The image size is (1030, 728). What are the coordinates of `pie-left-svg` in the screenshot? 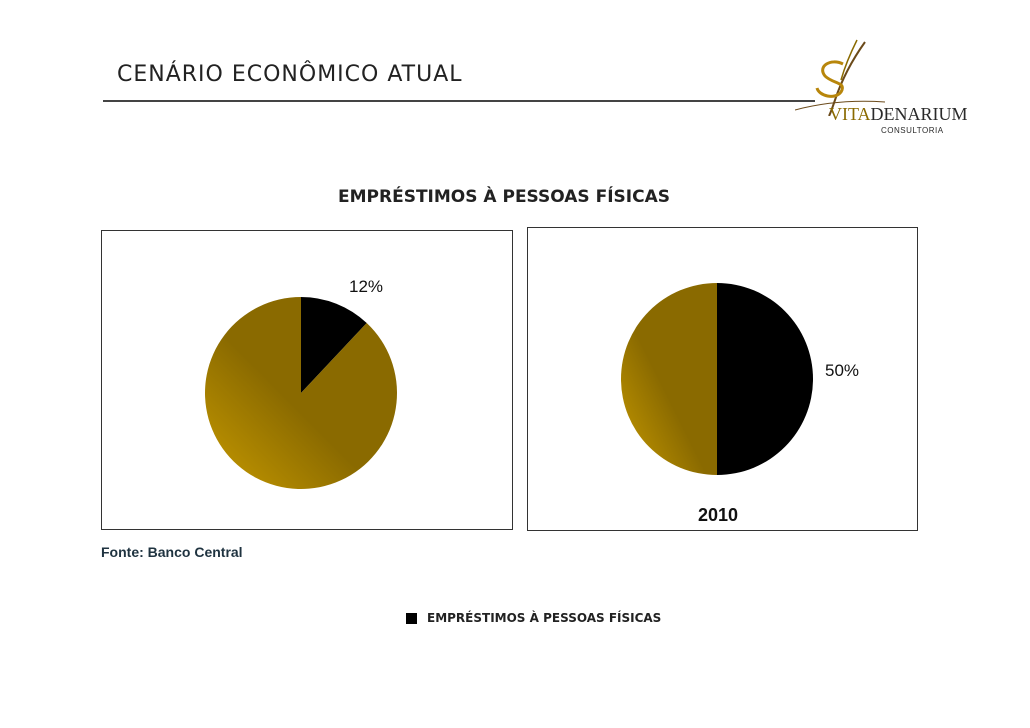 It's located at (301, 393).